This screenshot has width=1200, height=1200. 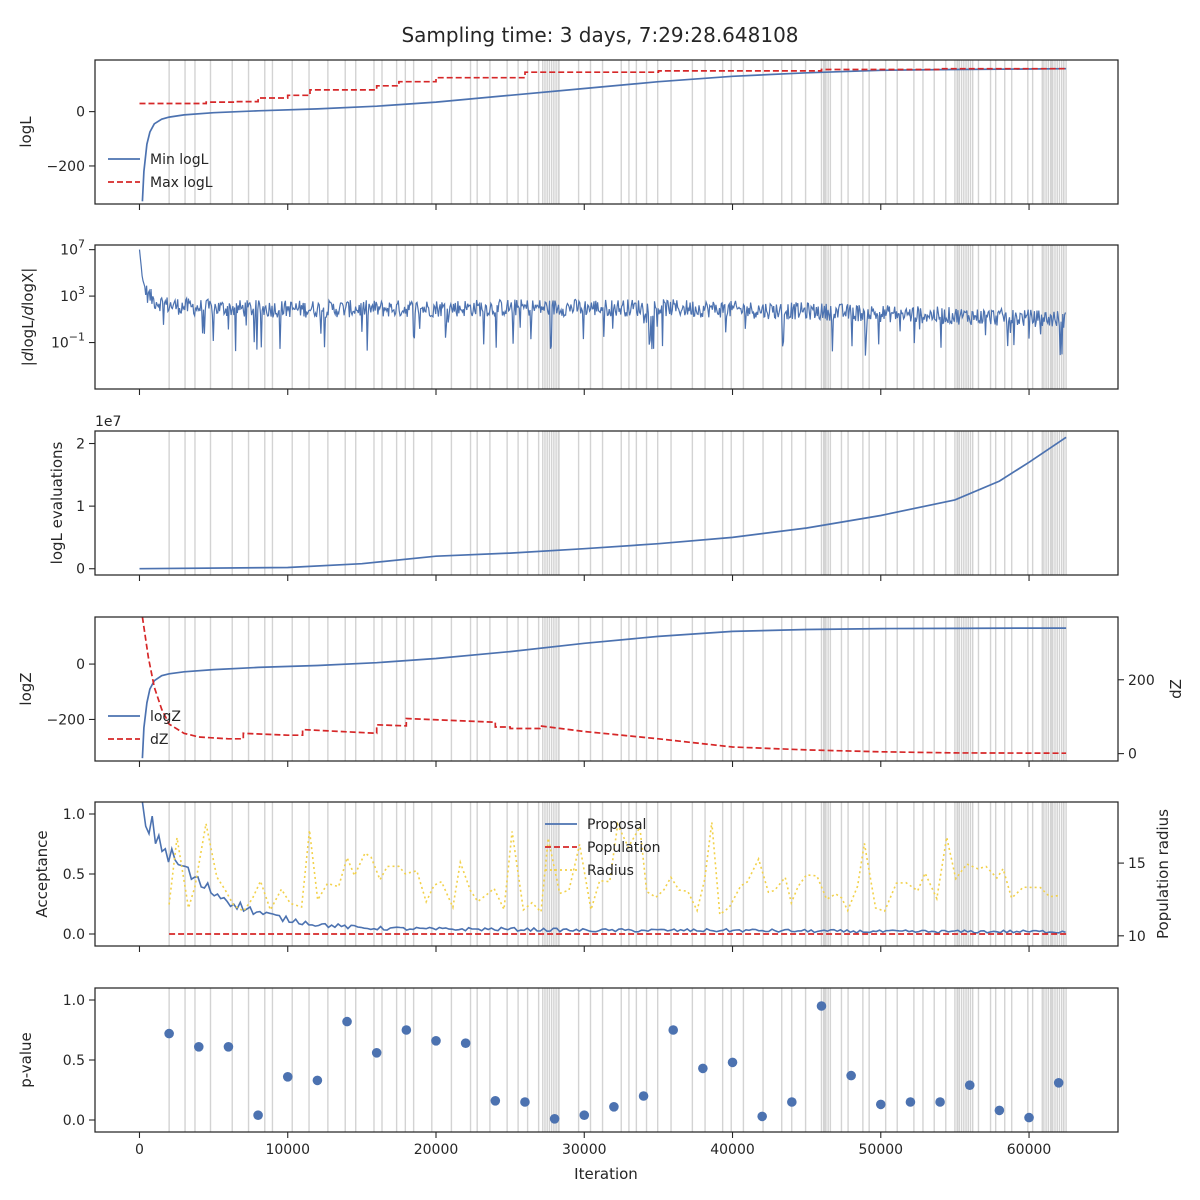 What do you see at coordinates (139, 1150) in the screenshot?
I see `x-tick-label: 0` at bounding box center [139, 1150].